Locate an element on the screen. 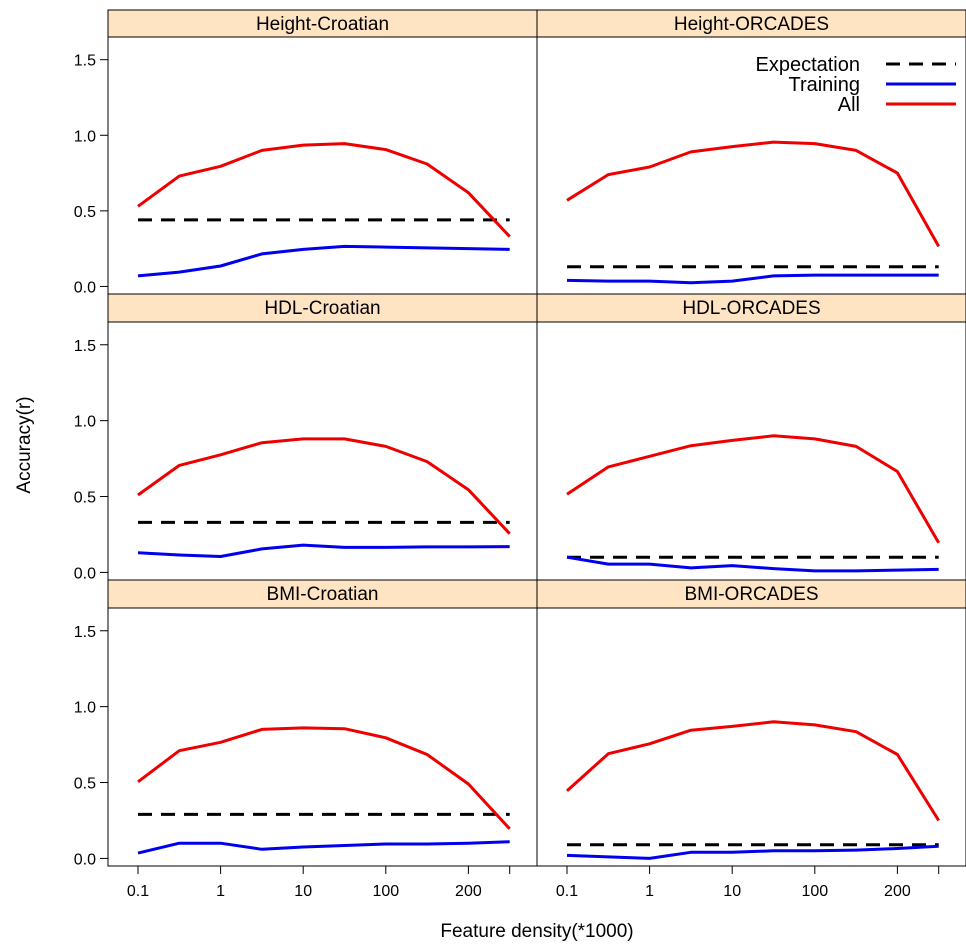 This screenshot has width=966, height=949. panel-bmi-orcades: BMI-ORCADES is located at coordinates (751, 723).